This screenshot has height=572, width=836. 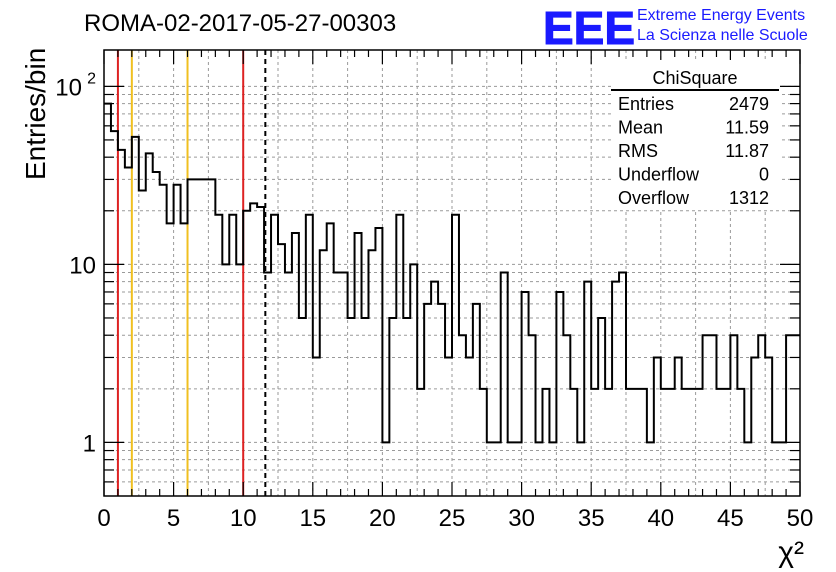 What do you see at coordinates (191, 273) in the screenshot?
I see `reference-lines` at bounding box center [191, 273].